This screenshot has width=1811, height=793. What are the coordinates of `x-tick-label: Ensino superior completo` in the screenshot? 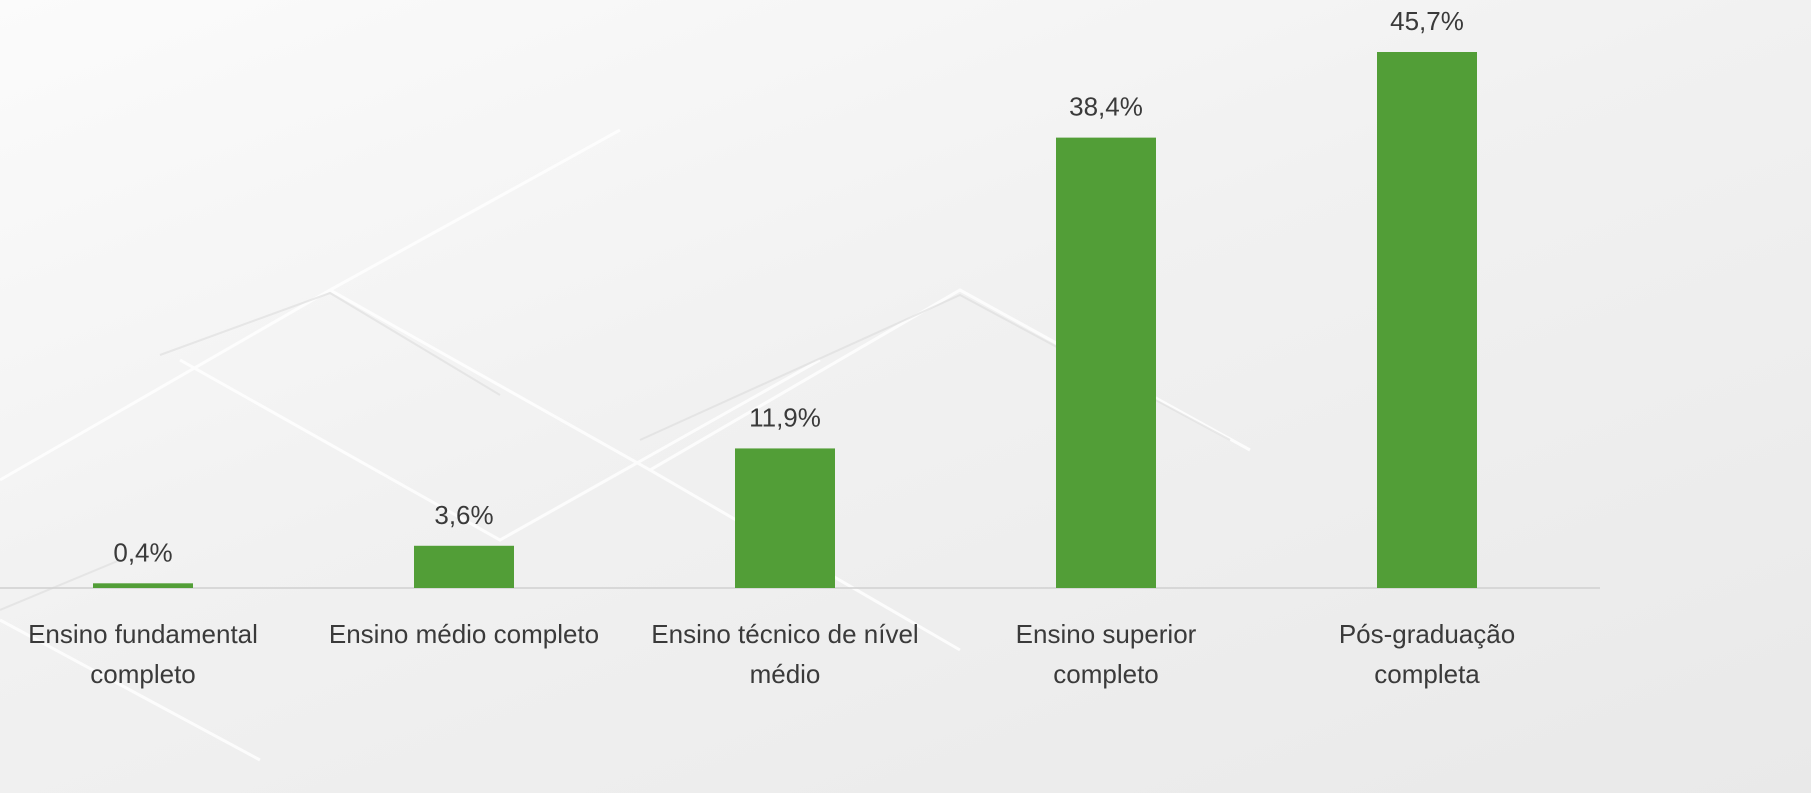 It's located at (1106, 654).